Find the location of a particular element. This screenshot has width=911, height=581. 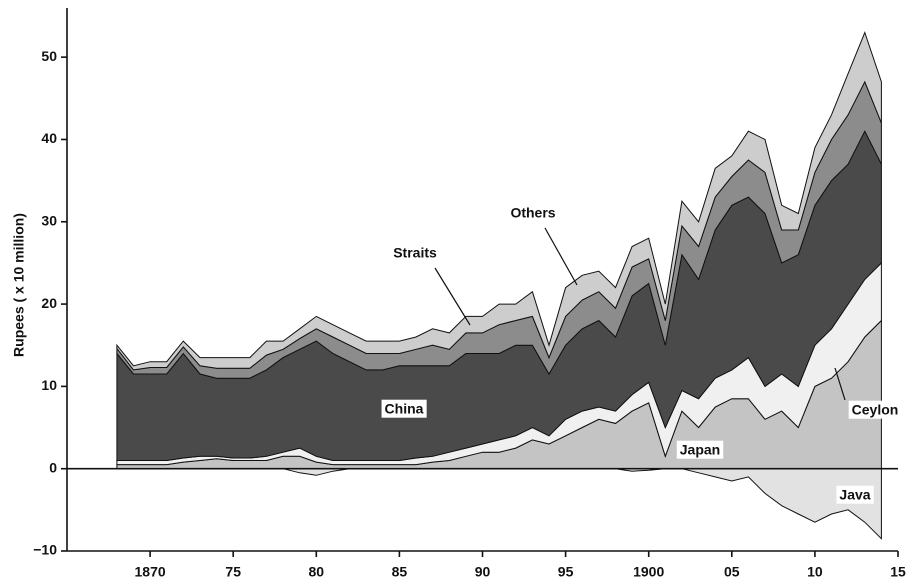

y-tick-label: 40 is located at coordinates (49, 138).